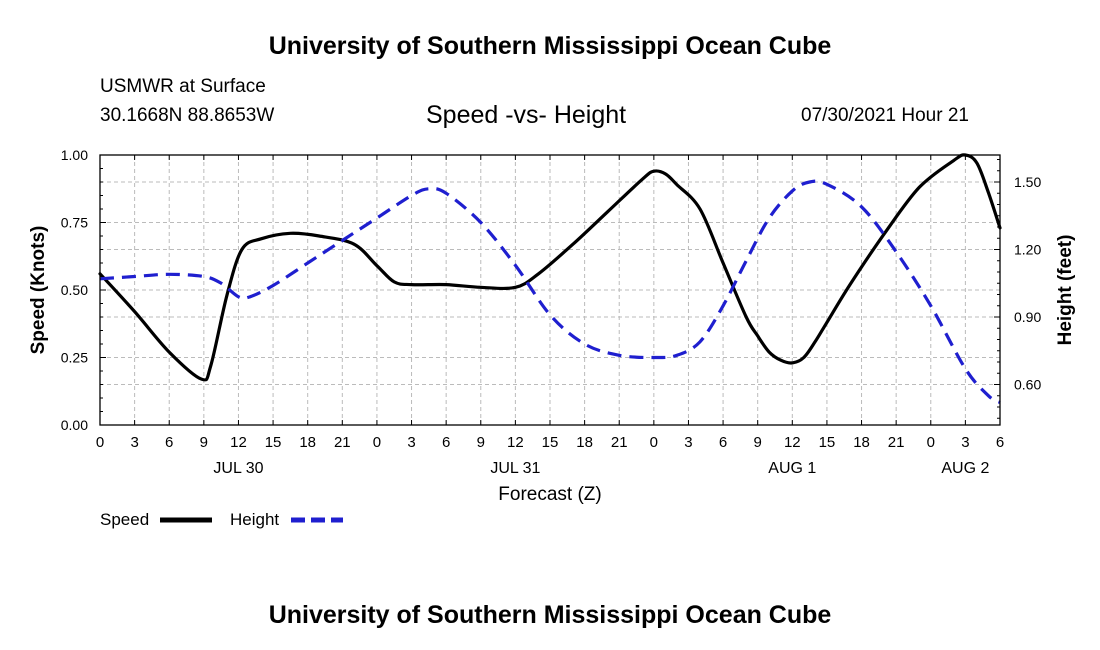 The image size is (1100, 650). What do you see at coordinates (1027, 182) in the screenshot?
I see `y2-tick-label: 1.50` at bounding box center [1027, 182].